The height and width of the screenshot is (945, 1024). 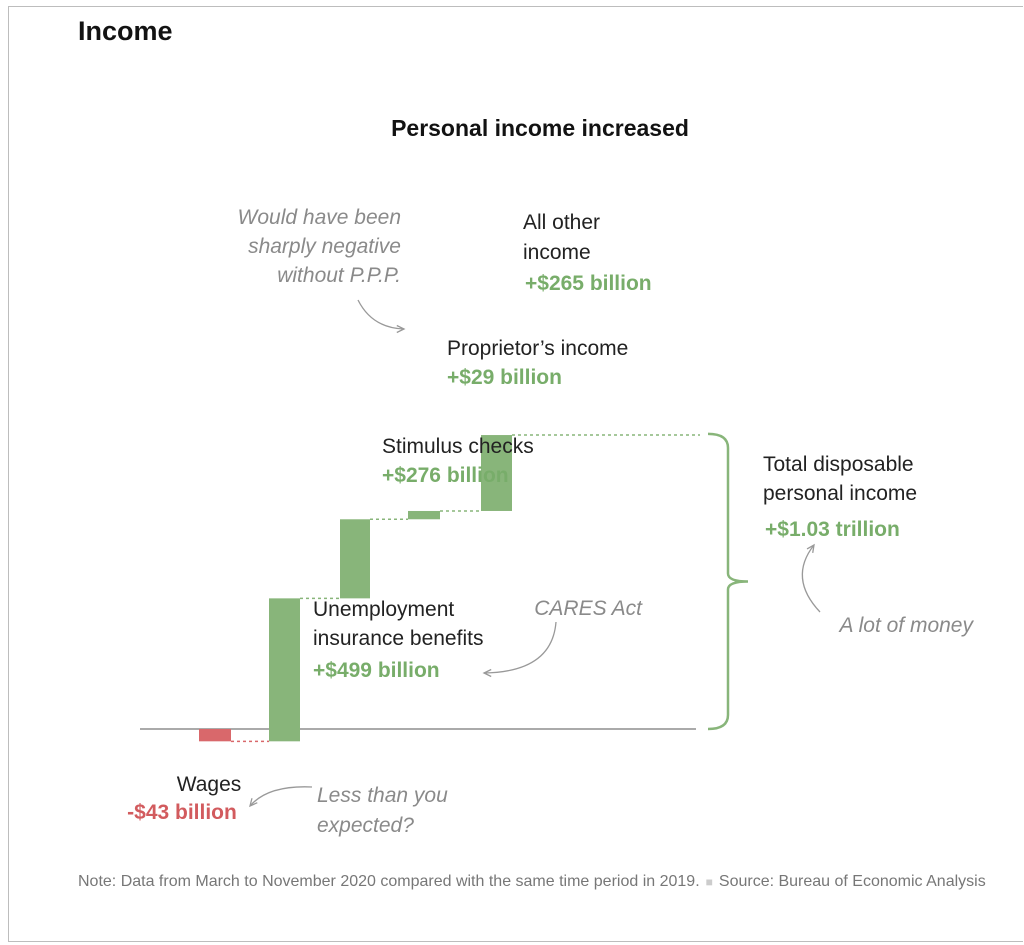 I want to click on label-all-other: All other, so click(x=561, y=222).